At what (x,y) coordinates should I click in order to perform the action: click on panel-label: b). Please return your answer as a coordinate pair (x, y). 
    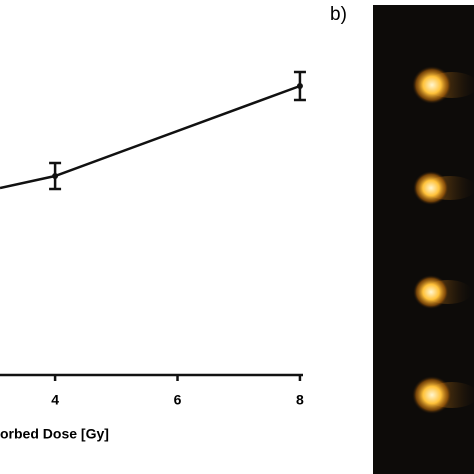
    Looking at the image, I should click on (338, 14).